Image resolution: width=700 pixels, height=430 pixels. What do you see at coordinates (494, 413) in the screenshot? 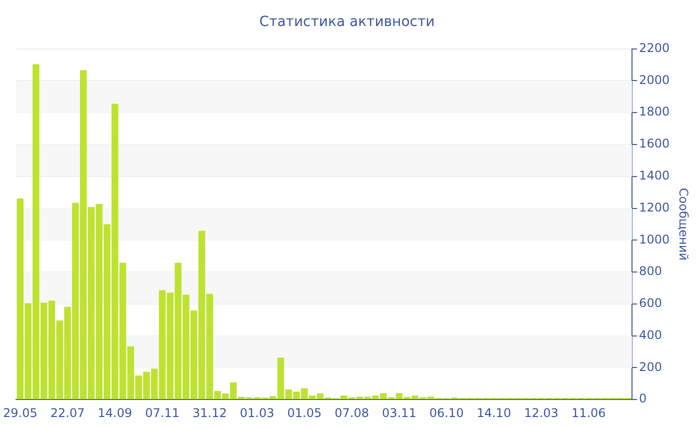
I see `x-tick-label: 14.10` at bounding box center [494, 413].